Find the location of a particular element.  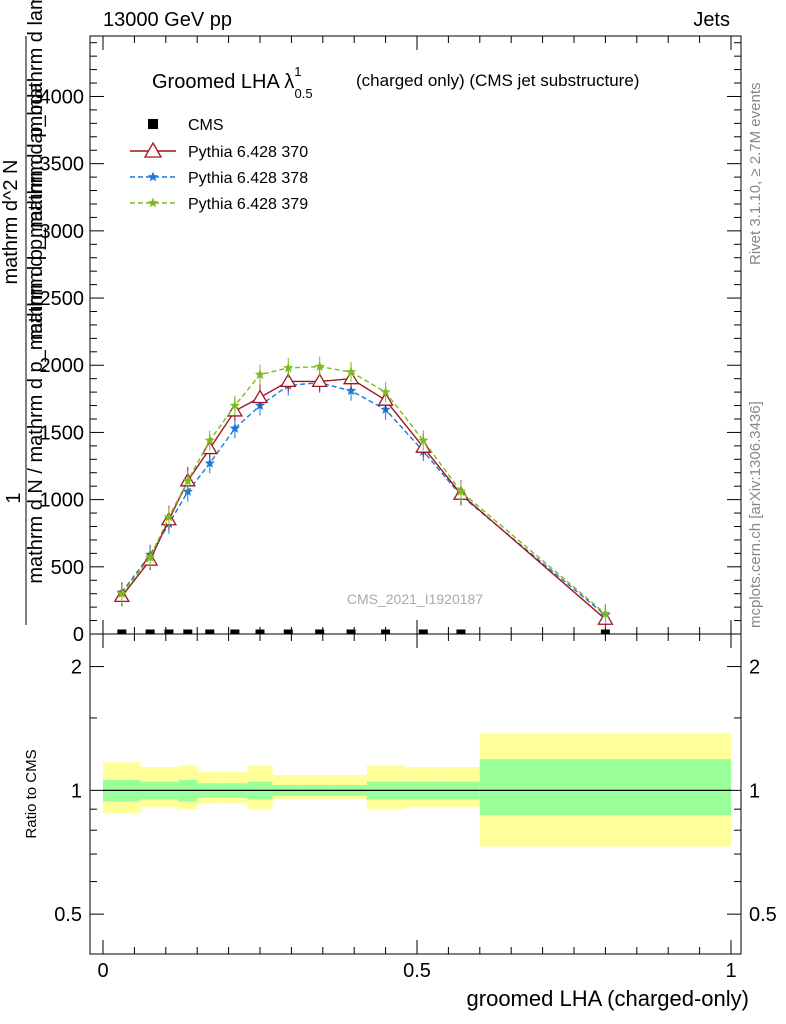

x-axis-label: groomed LHA (charged-only) is located at coordinates (608, 998).